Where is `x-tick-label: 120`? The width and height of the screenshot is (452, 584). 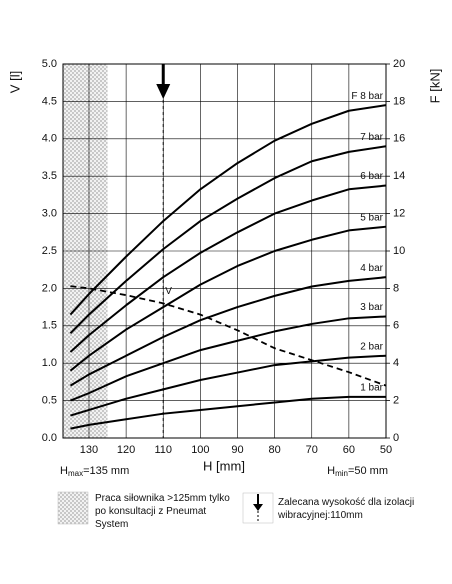
x-tick-label: 120 is located at coordinates (126, 450).